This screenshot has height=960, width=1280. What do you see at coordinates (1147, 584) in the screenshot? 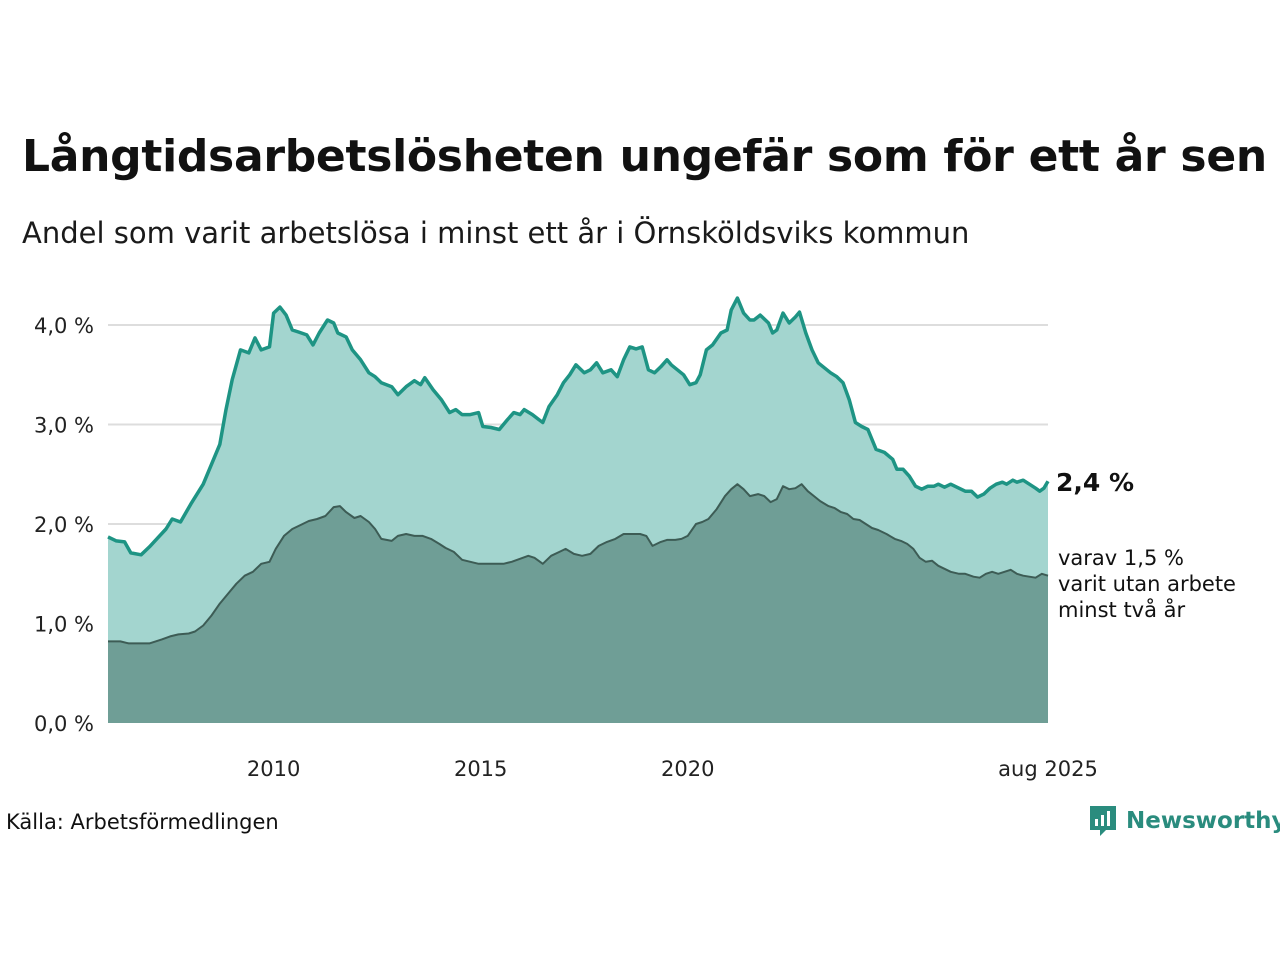
I see `end-label-sub-line2: varit utan arbete` at bounding box center [1147, 584].